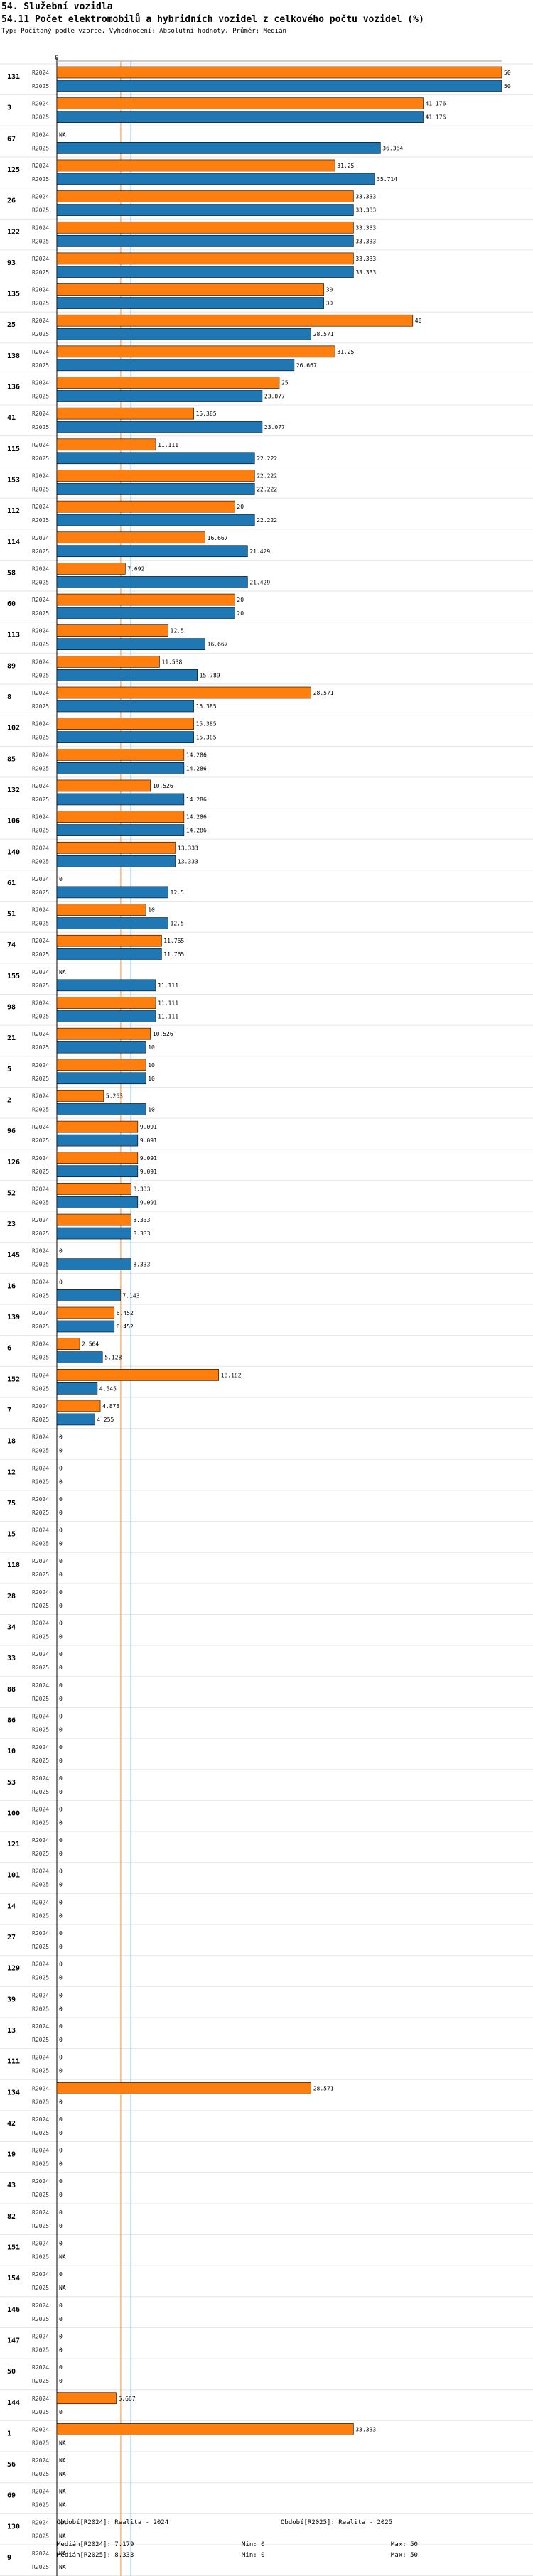  I want to click on category-label: 42, so click(11, 2124).